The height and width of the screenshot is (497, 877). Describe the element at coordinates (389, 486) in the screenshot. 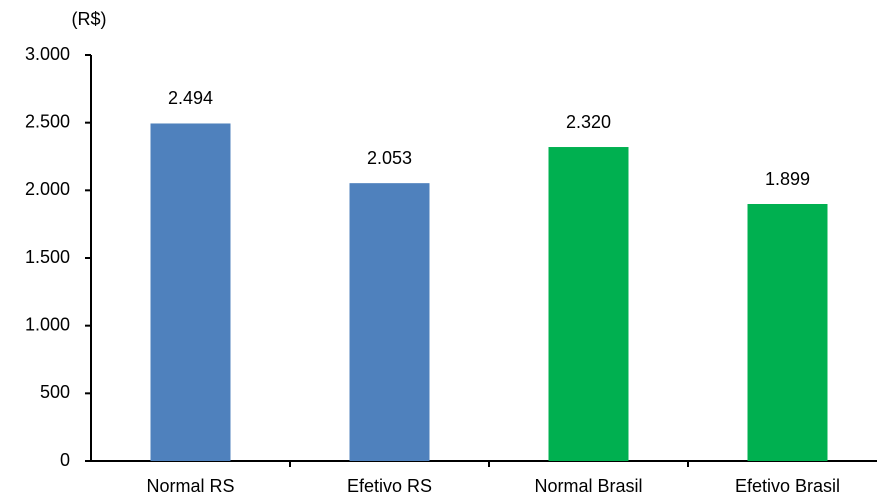

I see `x-tick-label: Efetivo RS` at that location.